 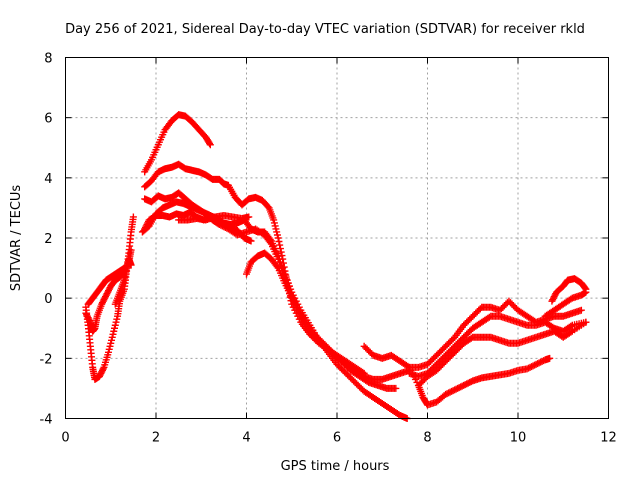 I want to click on y-tick-label: -2, so click(x=46, y=359).